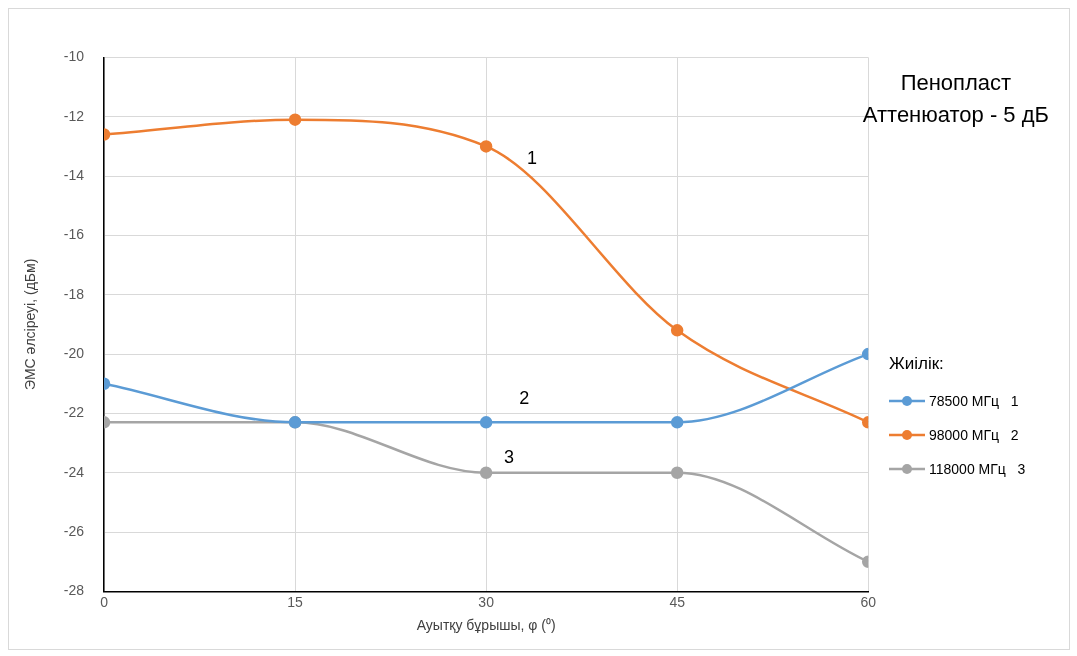 The image size is (1077, 656). Describe the element at coordinates (486, 601) in the screenshot. I see `x-tick-label: 30` at that location.